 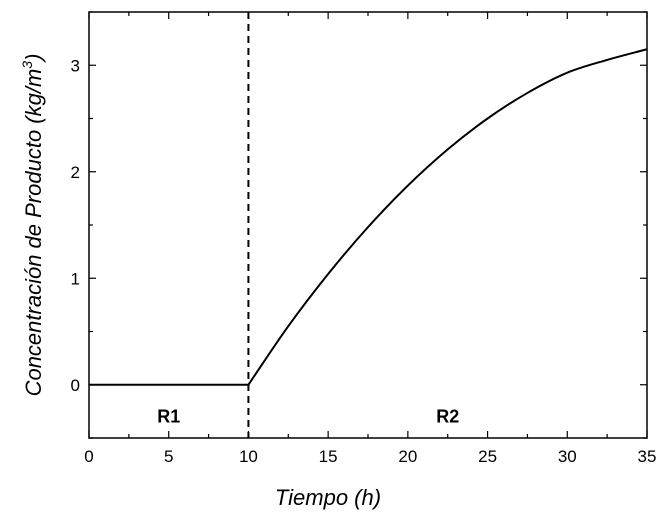 What do you see at coordinates (407, 456) in the screenshot?
I see `x-tick-label: 20` at bounding box center [407, 456].